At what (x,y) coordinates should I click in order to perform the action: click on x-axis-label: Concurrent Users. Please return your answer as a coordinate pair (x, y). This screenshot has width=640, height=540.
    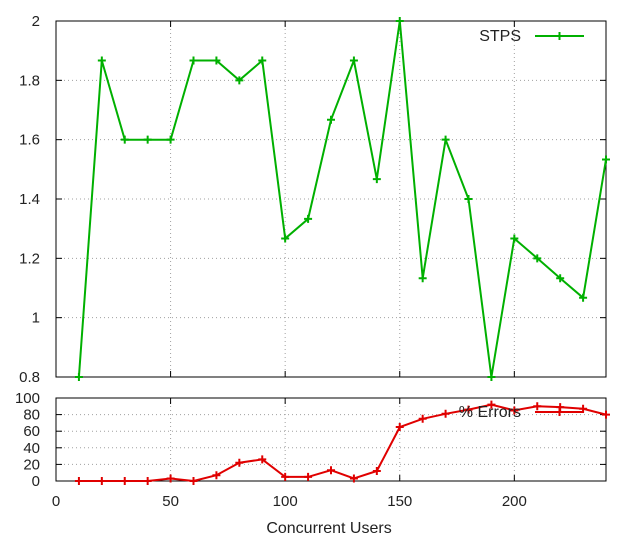
    Looking at the image, I should click on (328, 528).